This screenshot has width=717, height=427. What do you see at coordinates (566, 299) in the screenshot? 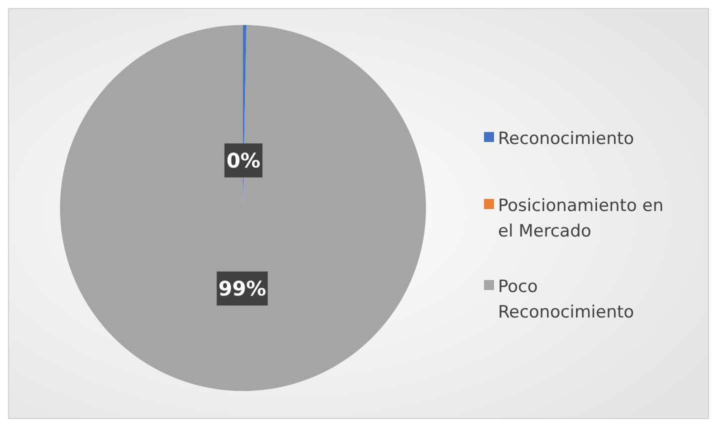
I see `legend-label: Poco Reconocimiento` at bounding box center [566, 299].